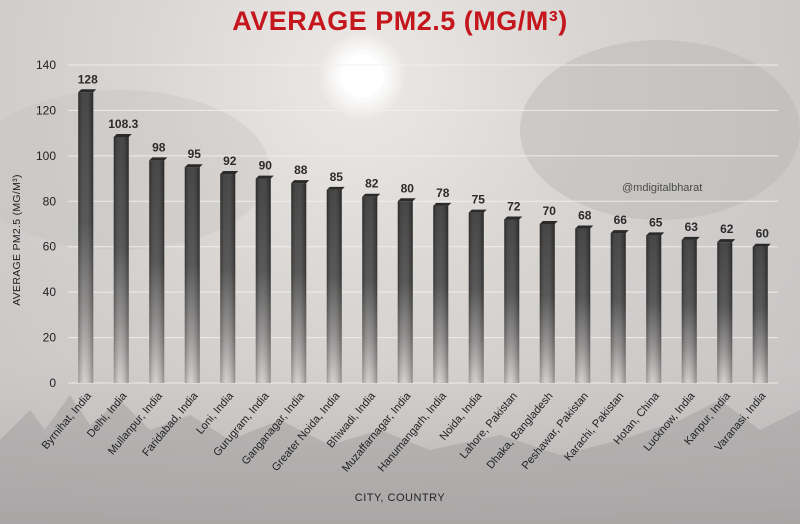 This screenshot has height=524, width=800. Describe the element at coordinates (408, 188) in the screenshot. I see `data-label: 80` at that location.